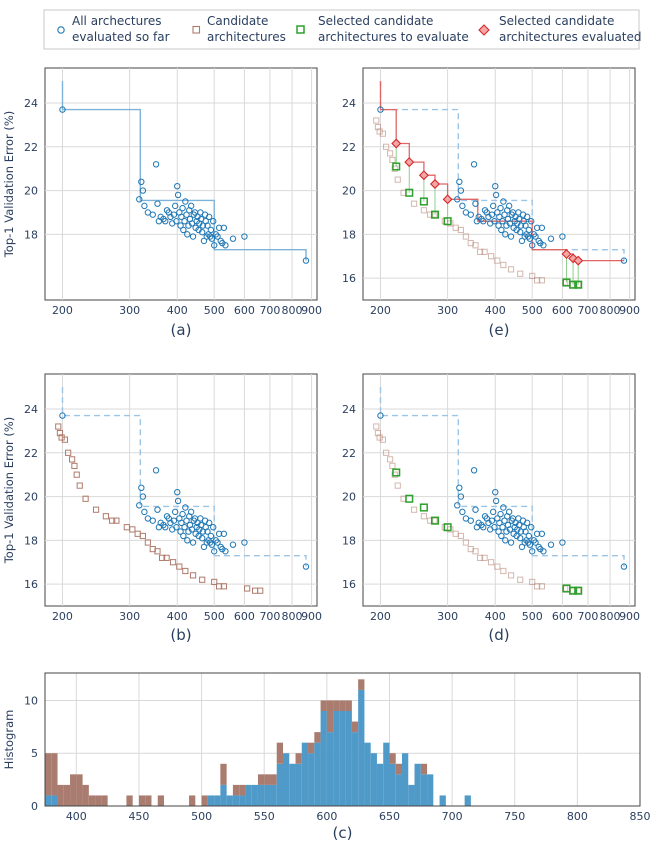 Image resolution: width=661 pixels, height=855 pixels. I want to click on y-tick-label: 22, so click(31, 453).